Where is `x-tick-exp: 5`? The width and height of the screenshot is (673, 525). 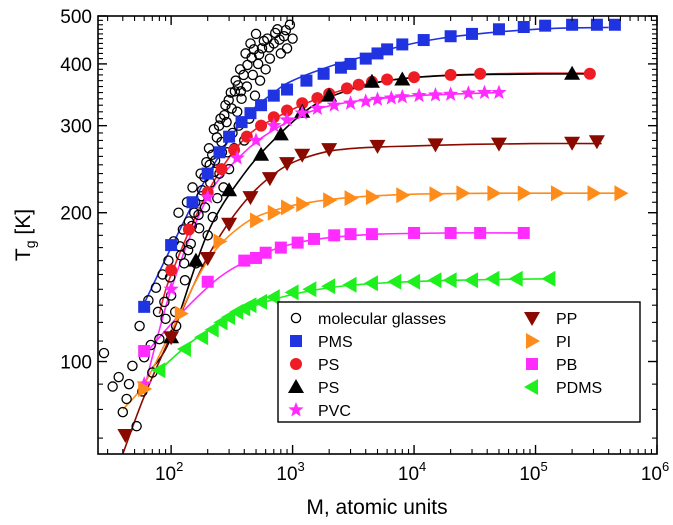
x-tick-exp: 5 is located at coordinates (543, 466).